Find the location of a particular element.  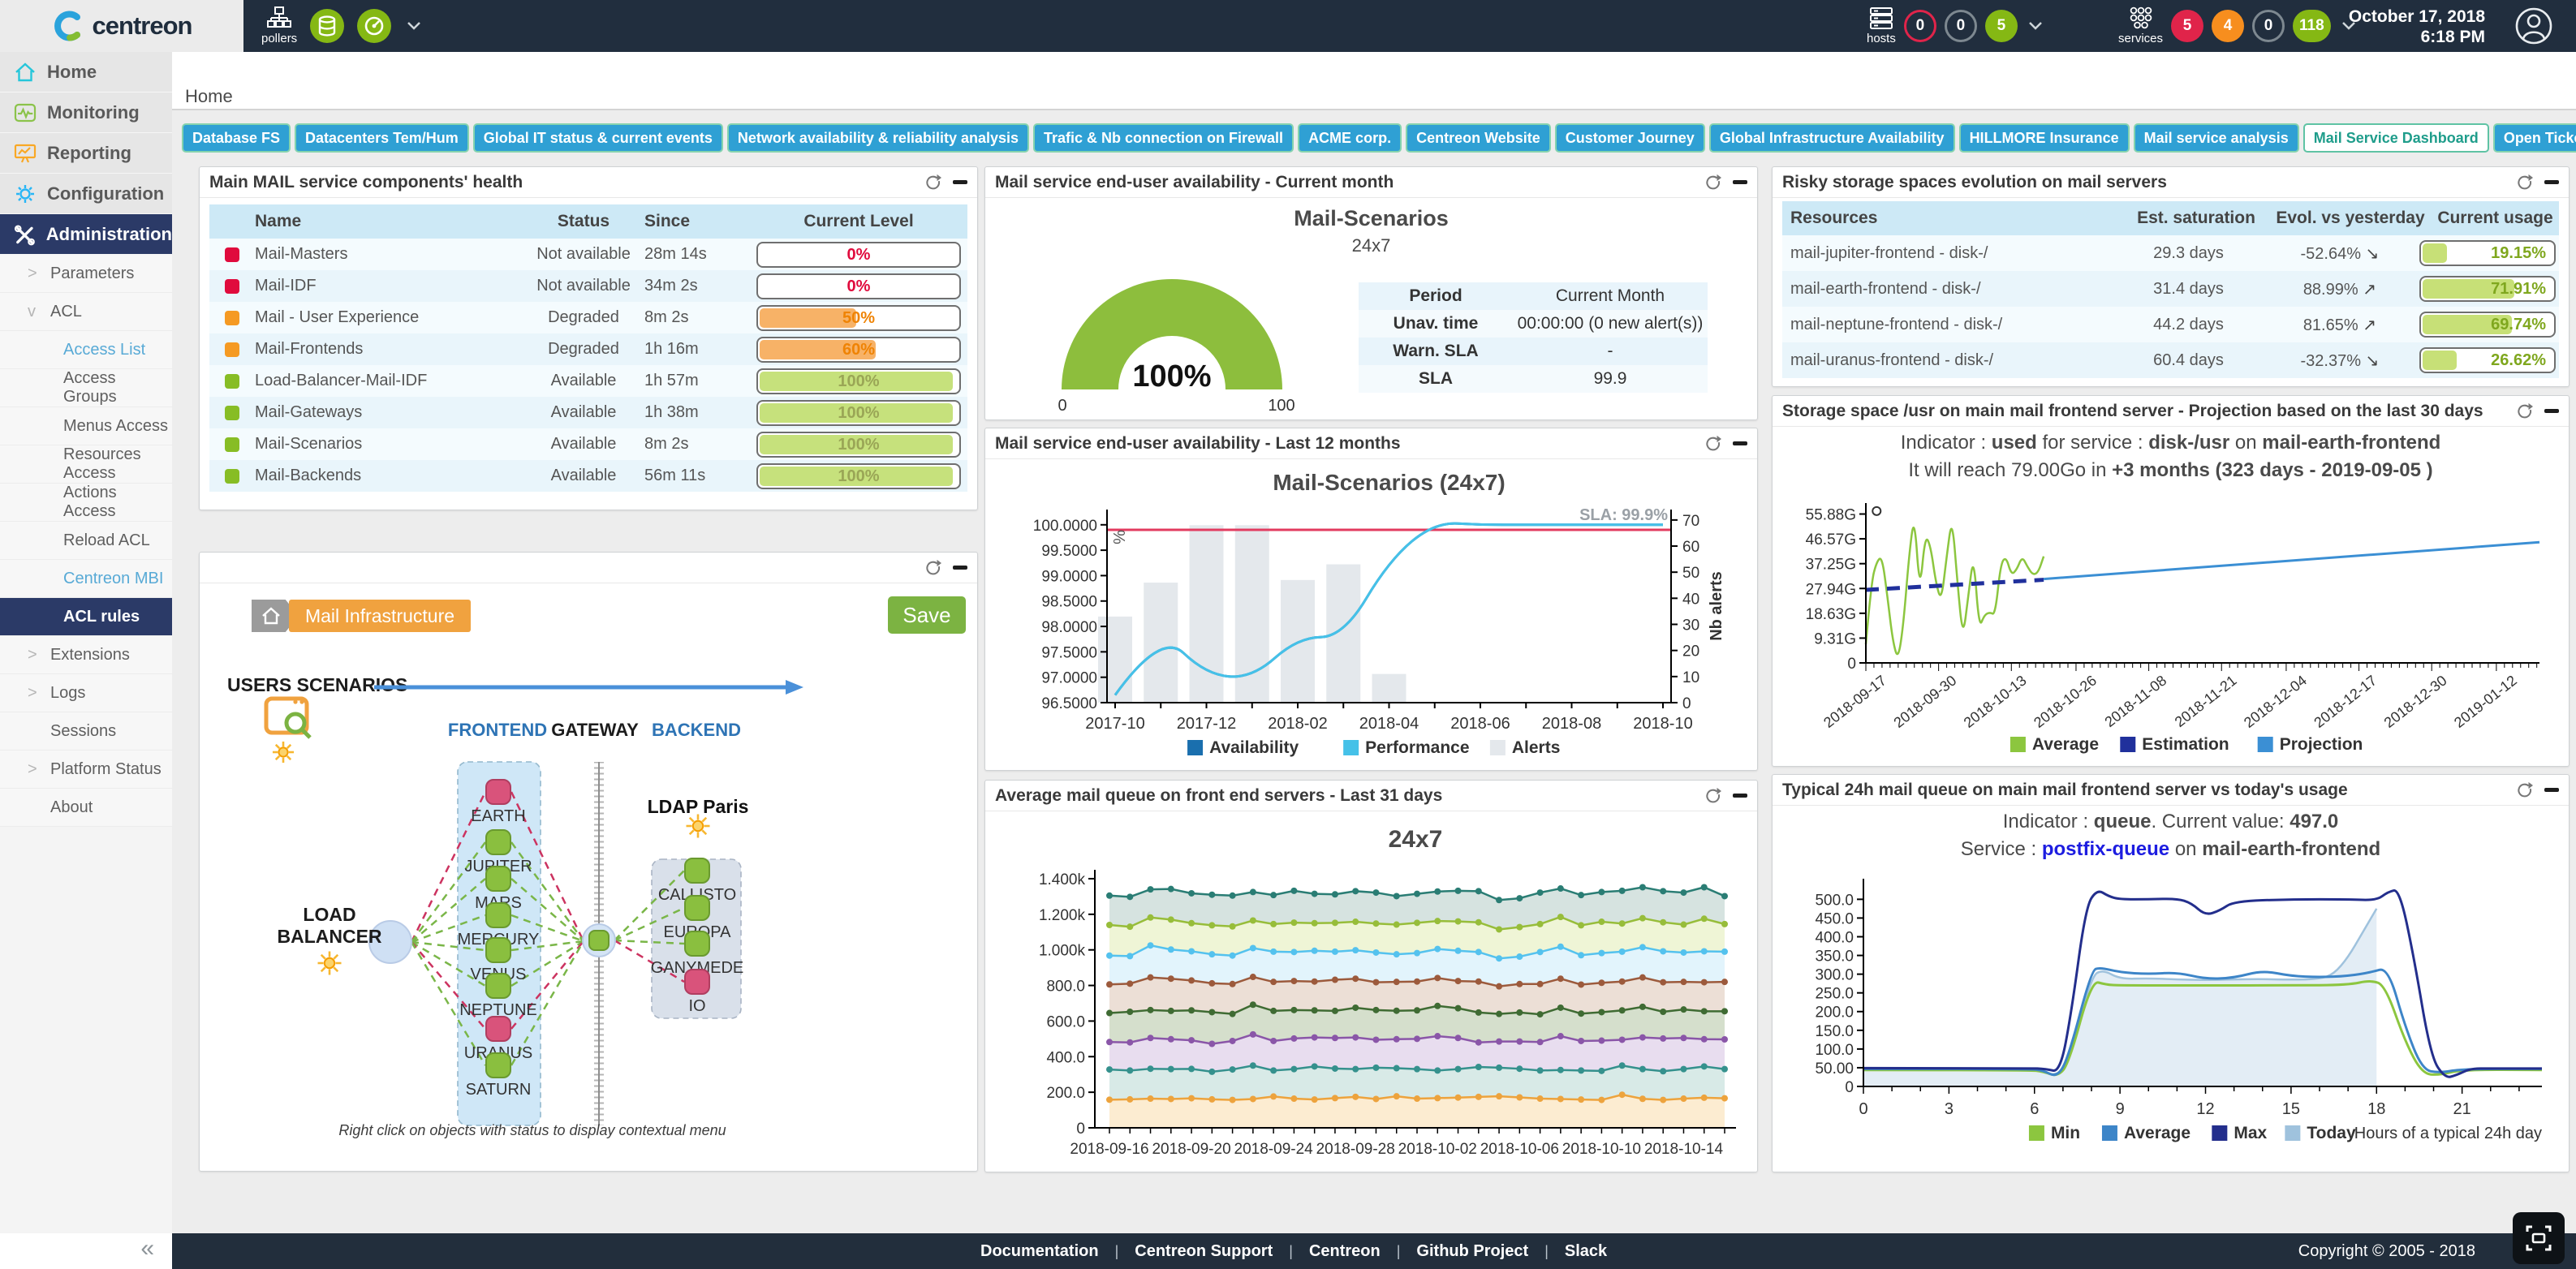

sidebar-subitem-access-groups: Access Groups is located at coordinates (86, 388).